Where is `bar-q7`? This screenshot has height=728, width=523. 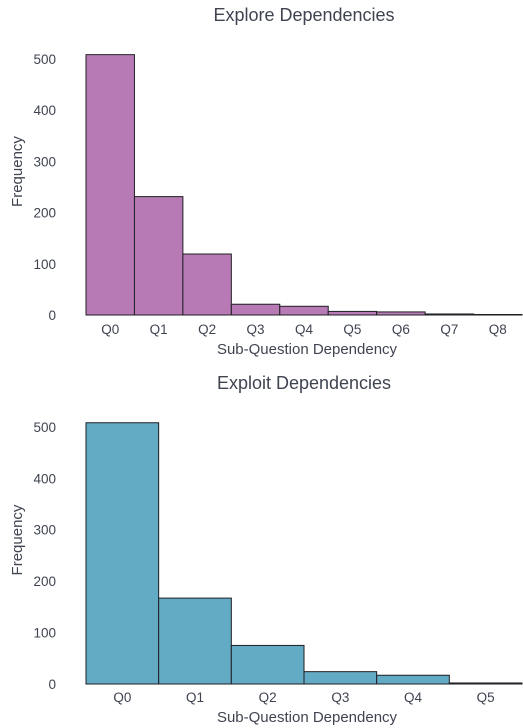 bar-q7 is located at coordinates (449, 314).